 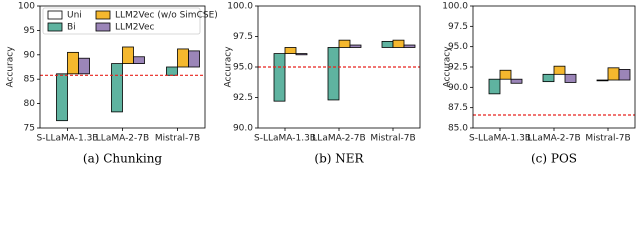 I want to click on legend-label: Uni, so click(x=74, y=16).